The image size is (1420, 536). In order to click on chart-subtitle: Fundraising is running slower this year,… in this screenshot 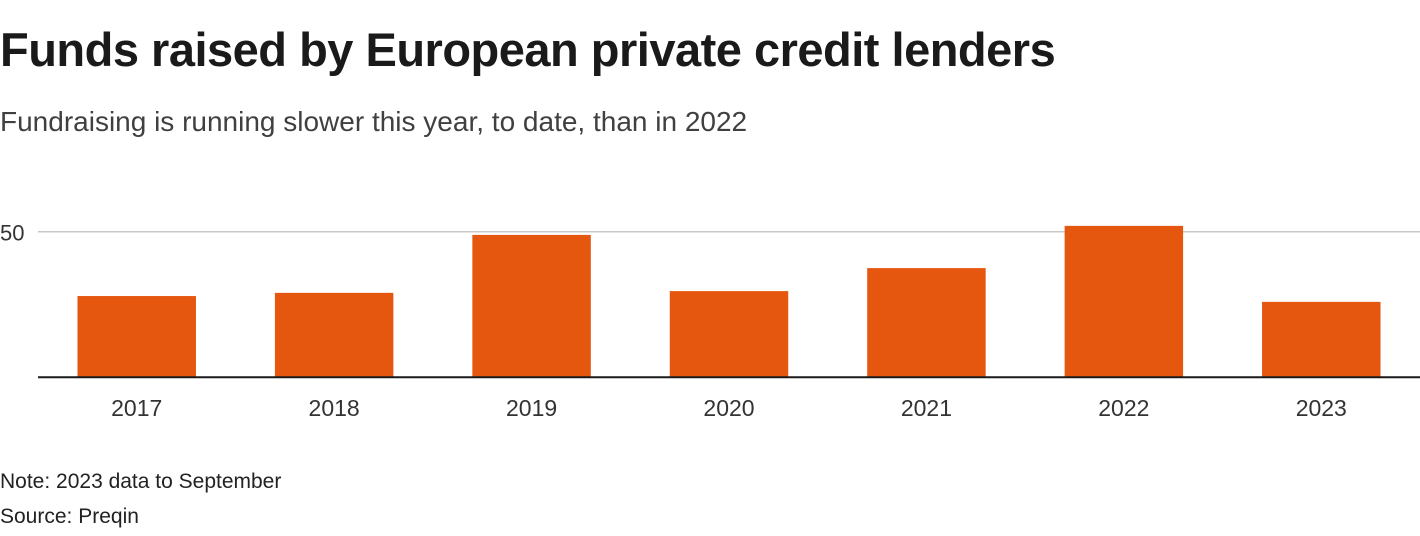, I will do `click(374, 121)`.